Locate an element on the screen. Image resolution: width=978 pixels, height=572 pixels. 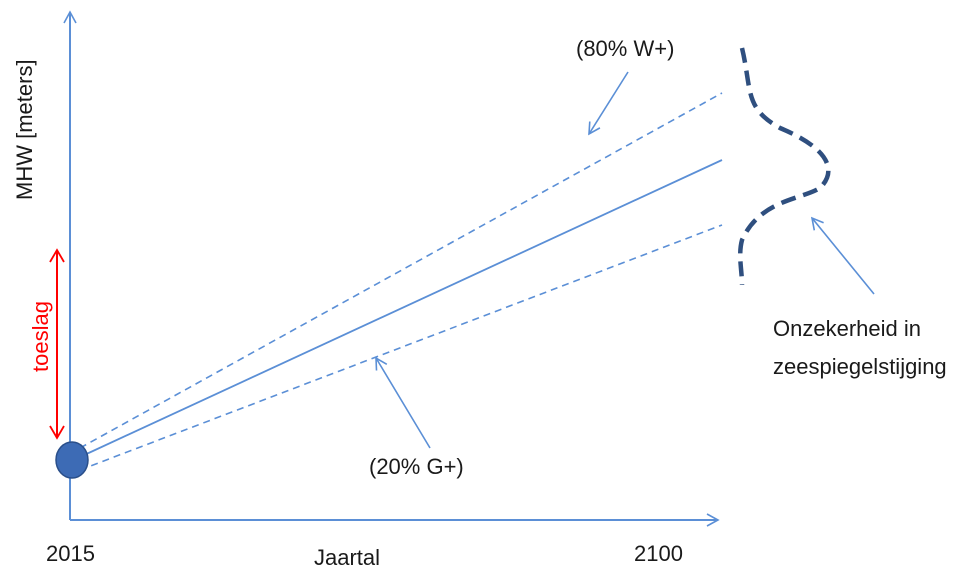
upper-annotation-arrow is located at coordinates (608, 103).